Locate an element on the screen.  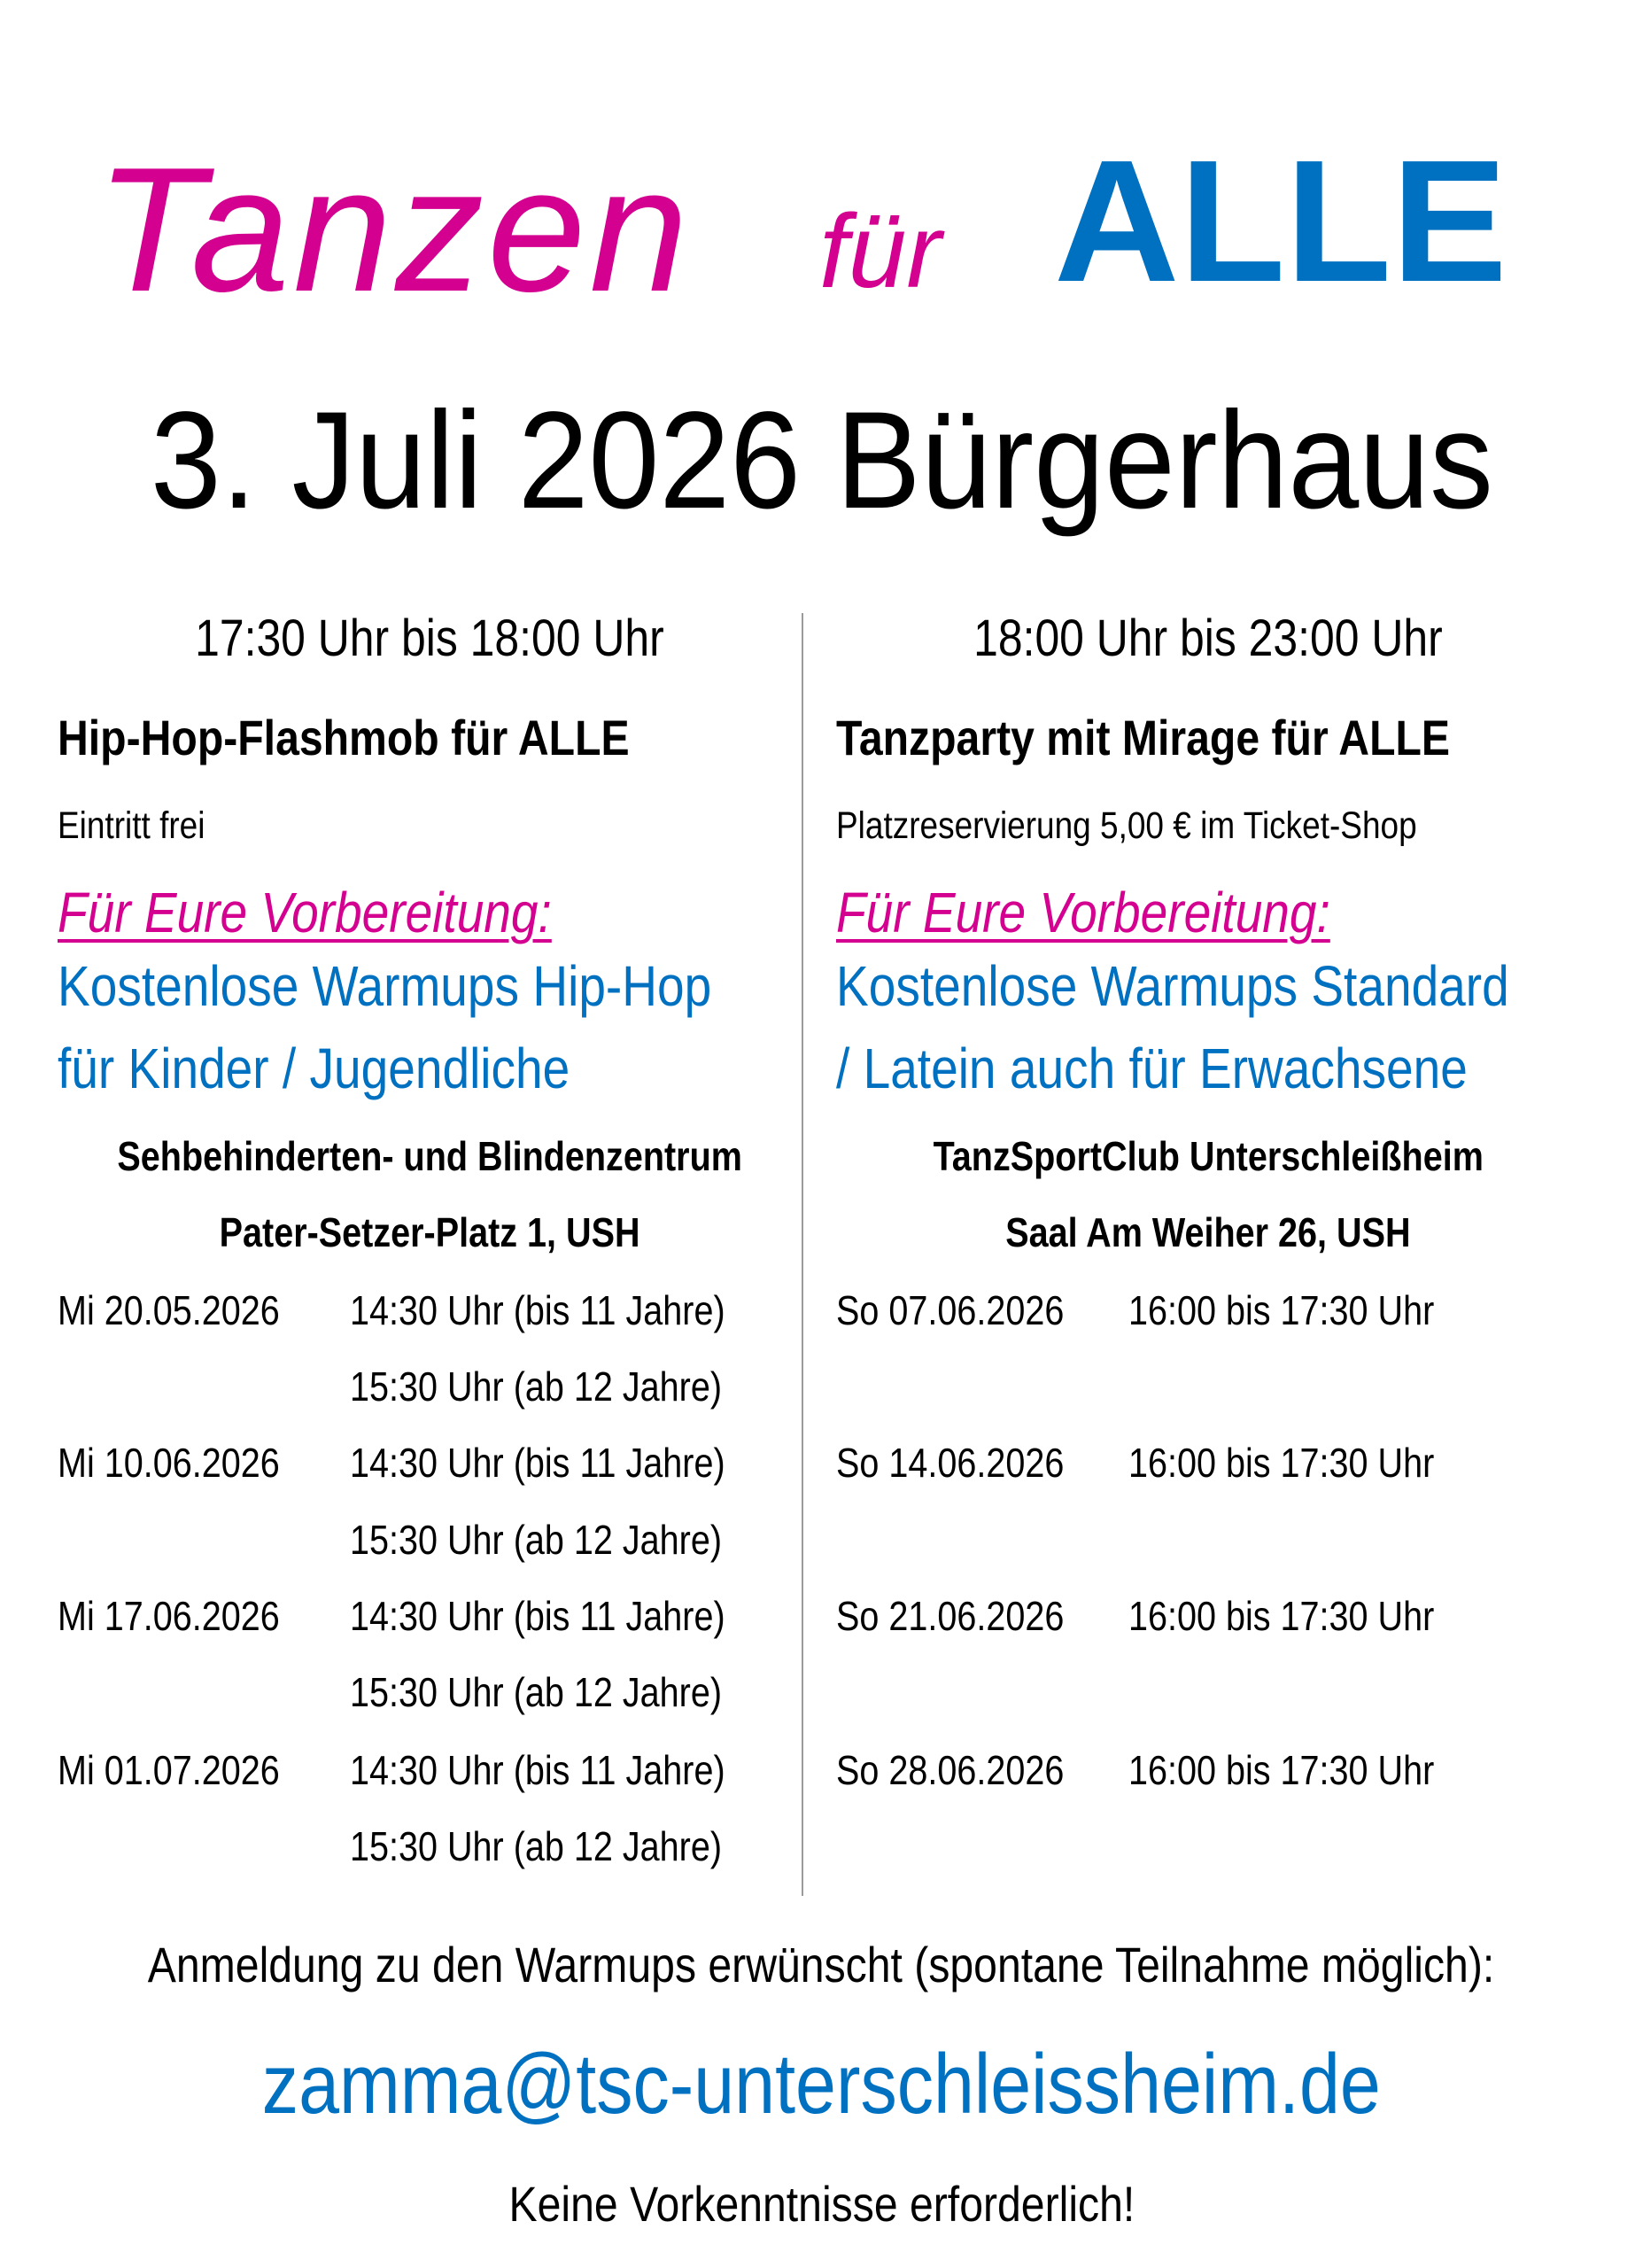
event-date-text: 3. Juli 2026 Bürgerhaus is located at coordinates (822, 461).